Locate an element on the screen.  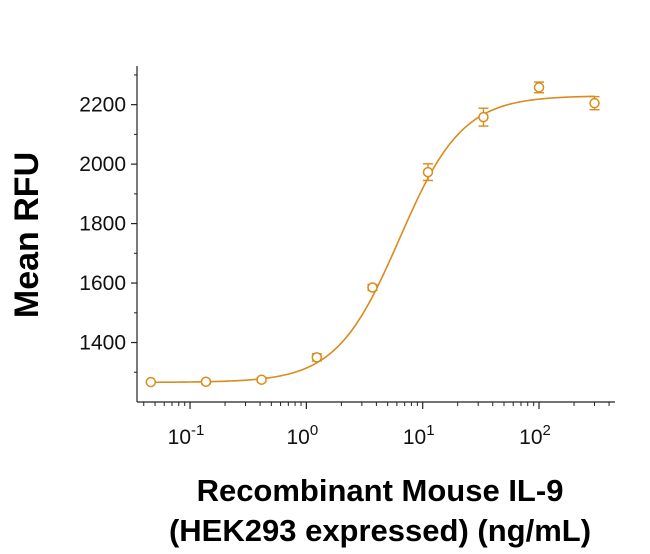
x-tick-label: 10⁰ is located at coordinates (303, 435).